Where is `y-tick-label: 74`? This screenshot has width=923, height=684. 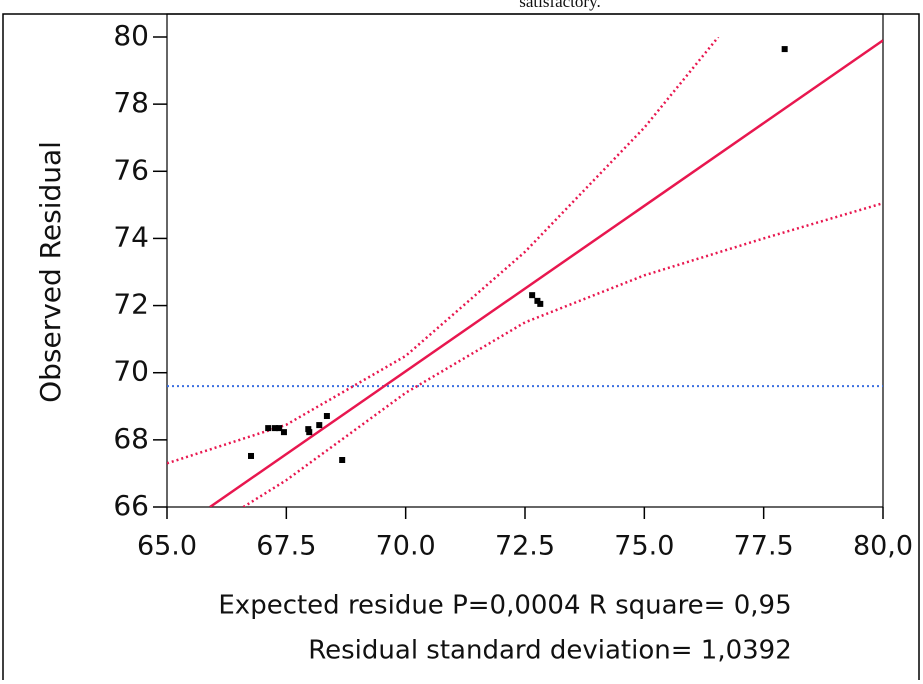
y-tick-label: 74 is located at coordinates (131, 236).